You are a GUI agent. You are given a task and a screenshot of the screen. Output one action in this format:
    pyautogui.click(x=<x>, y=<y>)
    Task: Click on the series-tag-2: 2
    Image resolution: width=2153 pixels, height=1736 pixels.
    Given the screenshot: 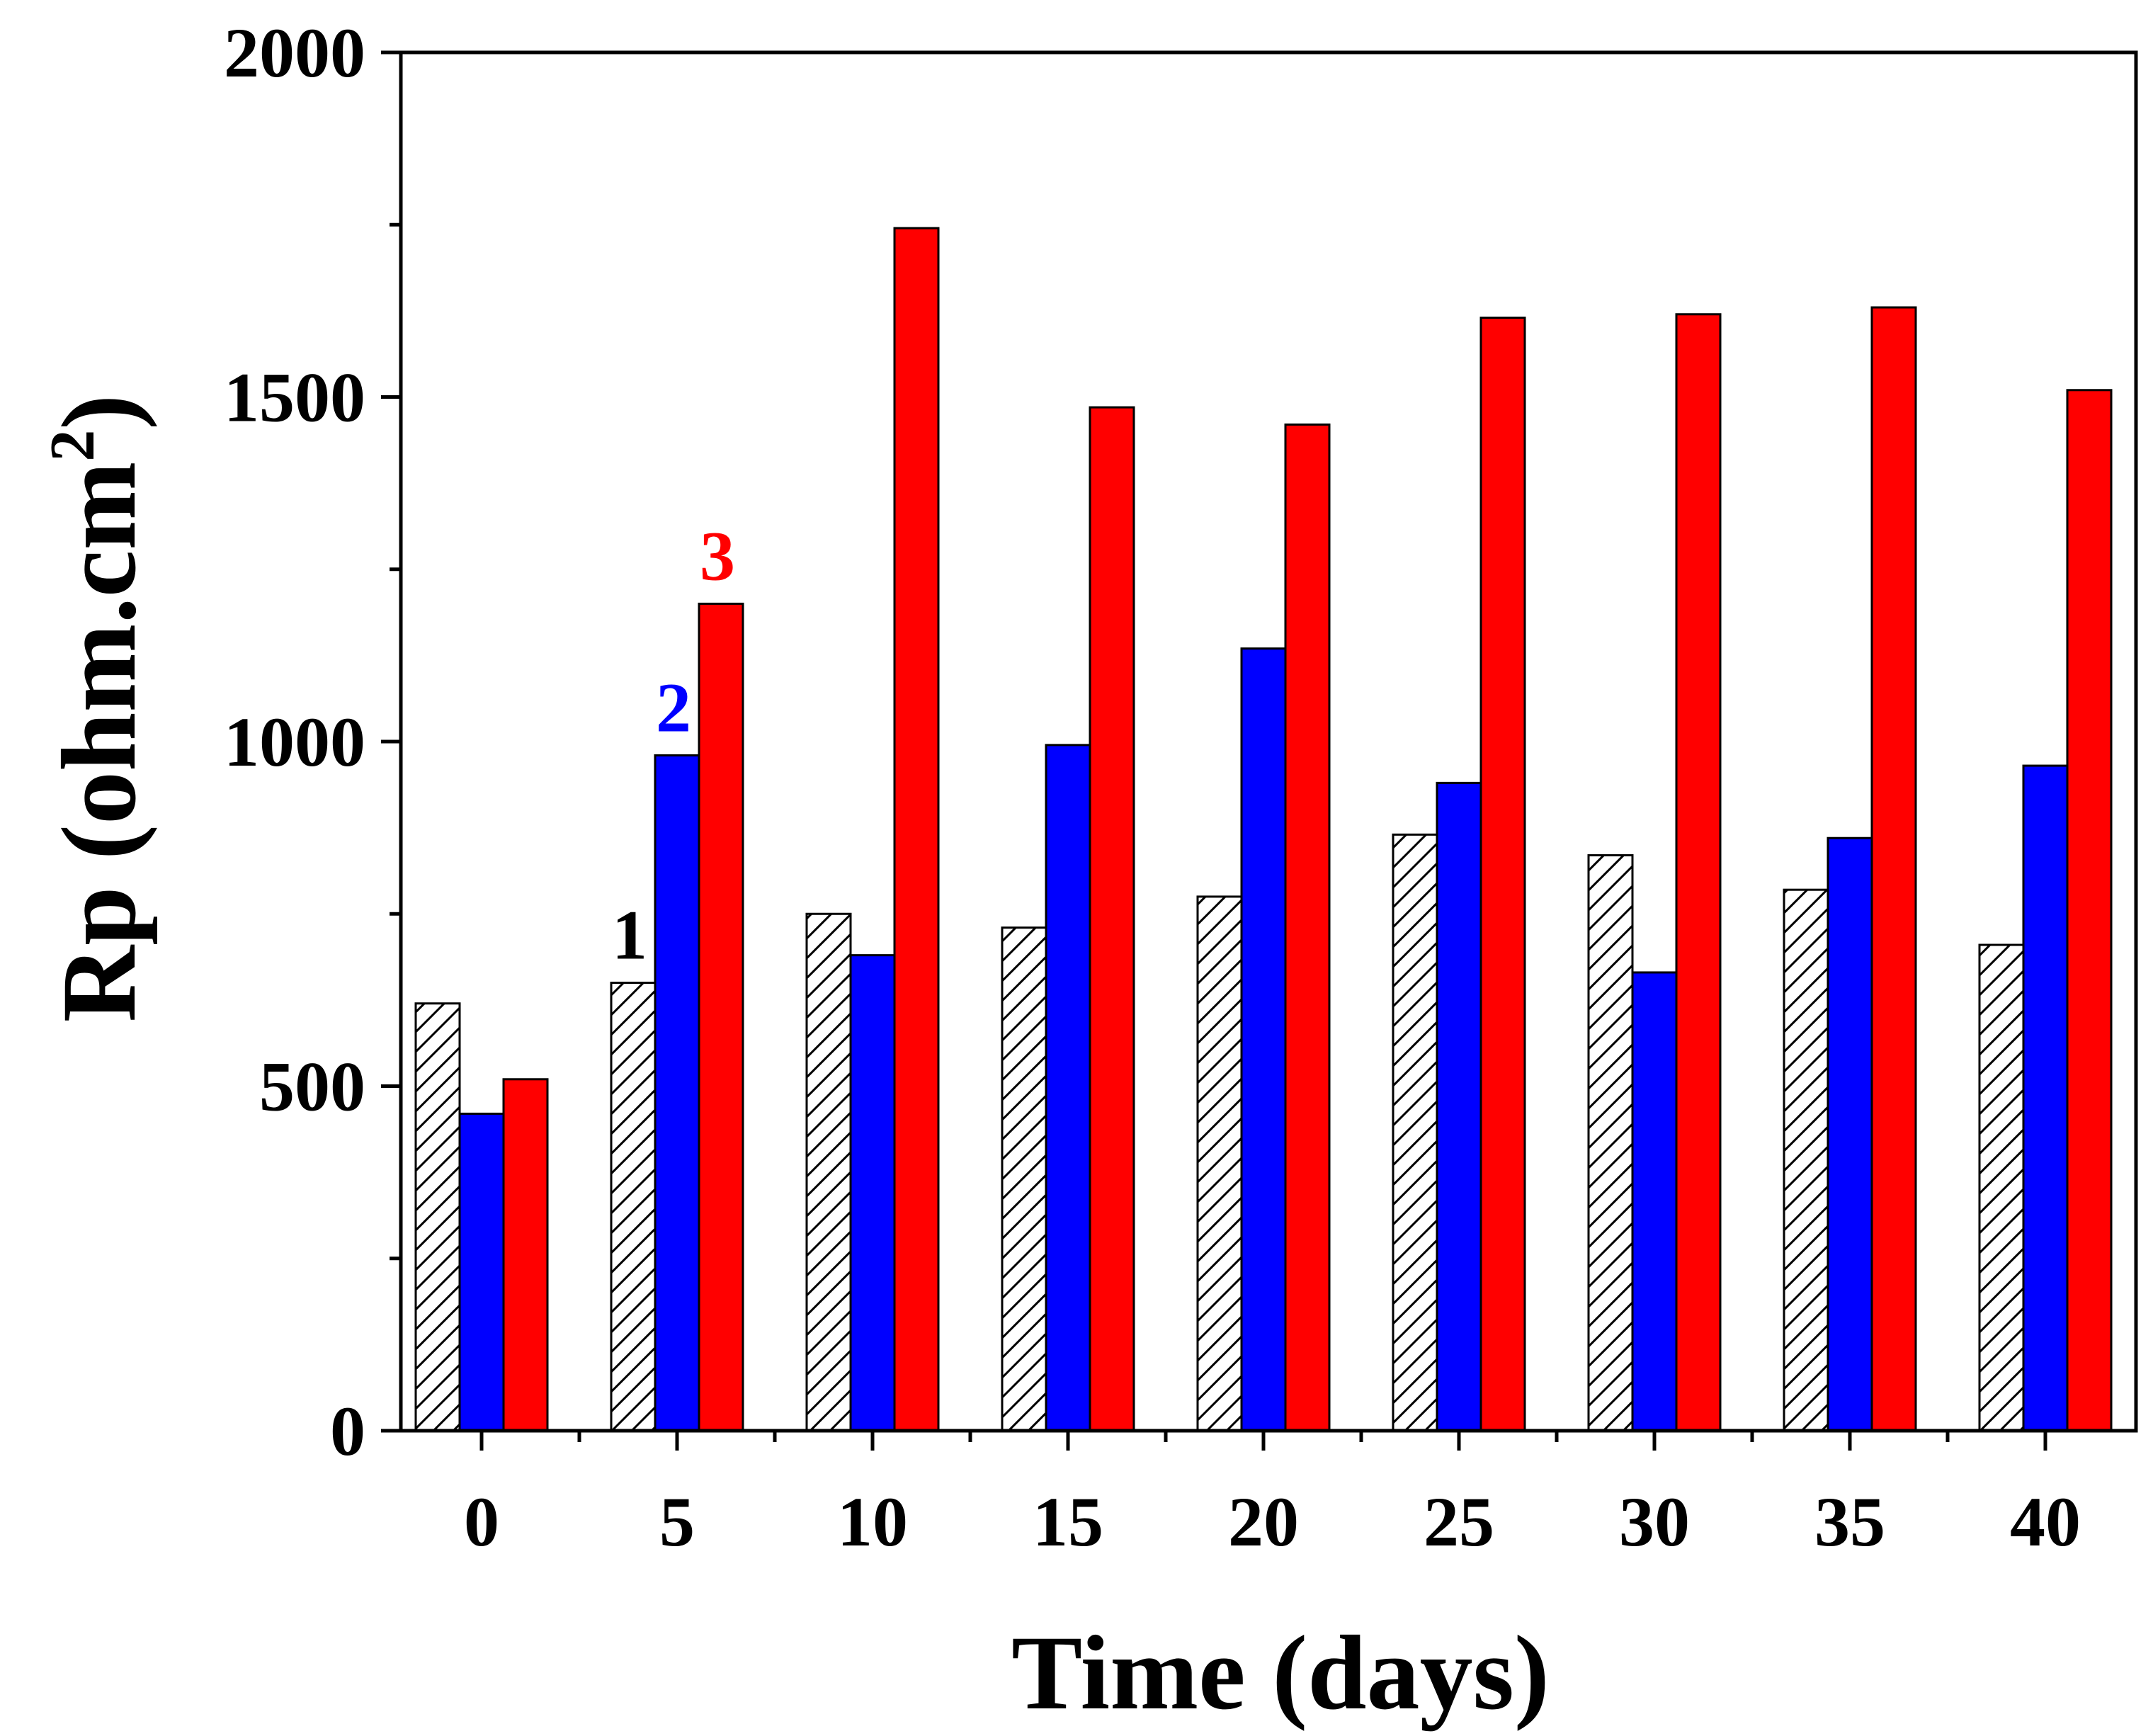 What is the action you would take?
    pyautogui.click(x=673, y=708)
    